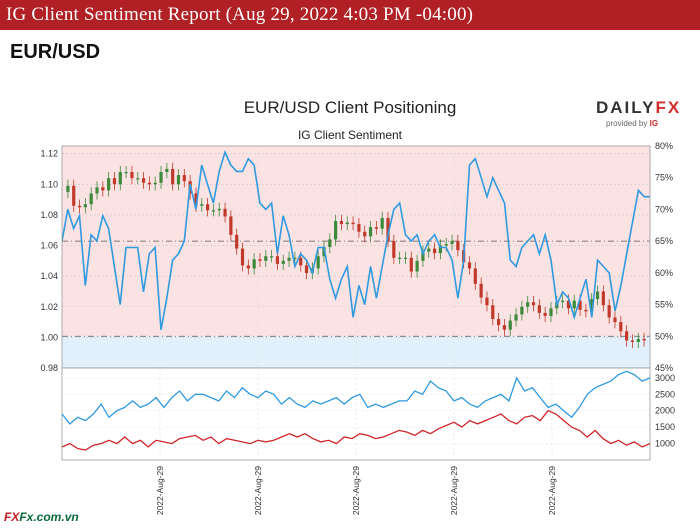 This screenshot has height=530, width=700. What do you see at coordinates (668, 107) in the screenshot?
I see `brand-name-part2: FX` at bounding box center [668, 107].